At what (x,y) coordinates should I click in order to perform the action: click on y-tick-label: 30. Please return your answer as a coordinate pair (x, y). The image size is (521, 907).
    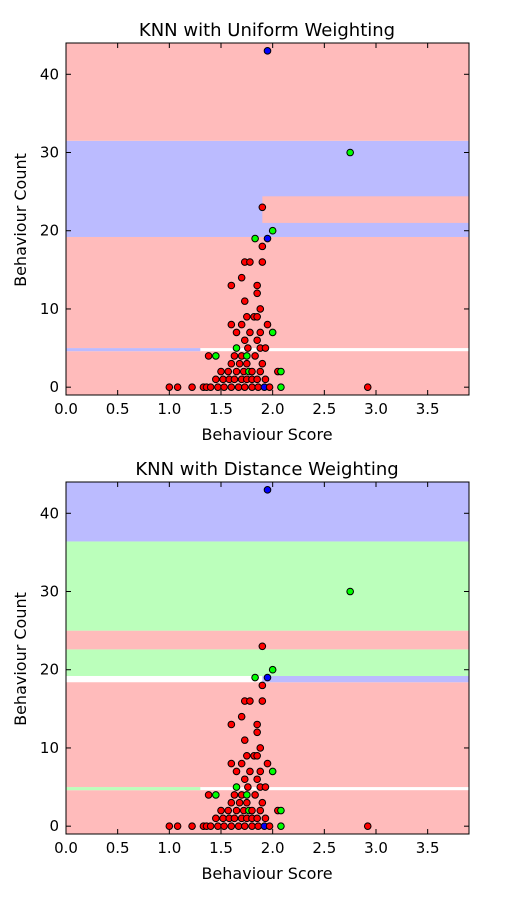
    Looking at the image, I should click on (49, 153).